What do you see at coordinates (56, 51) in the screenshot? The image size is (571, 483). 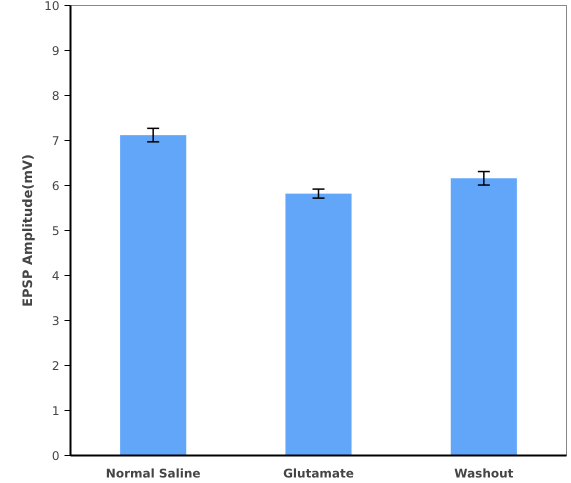 I see `y-tick-label: 9` at bounding box center [56, 51].